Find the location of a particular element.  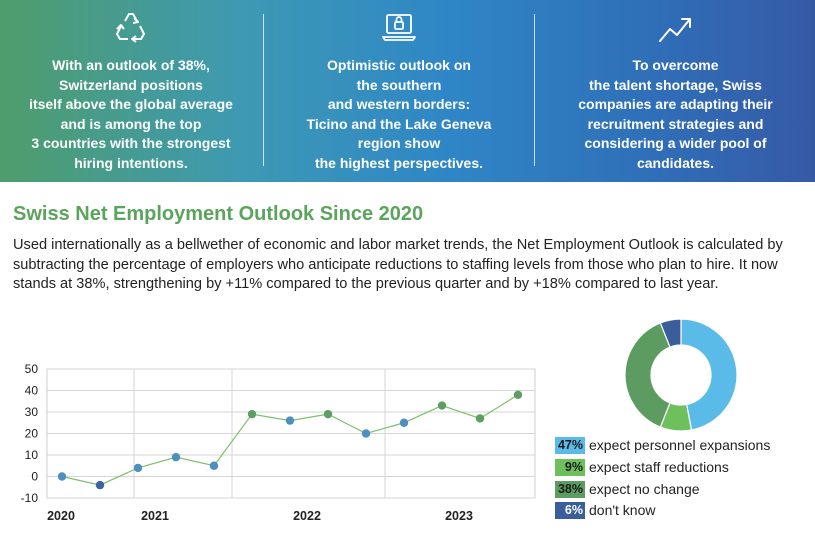

trend-up-icon is located at coordinates (674, 30).